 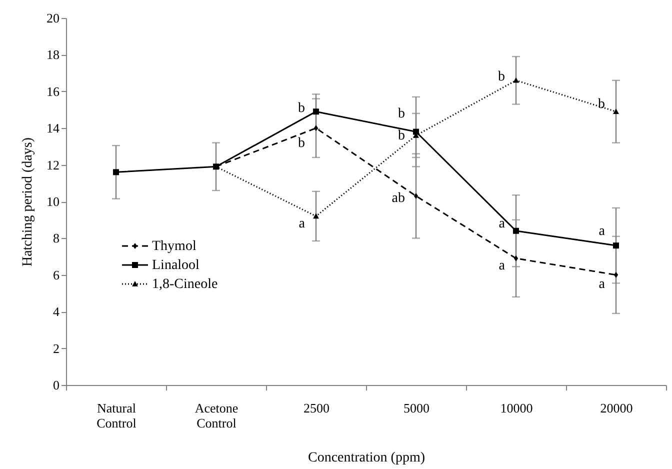 What do you see at coordinates (53, 128) in the screenshot?
I see `y-tick-label: 14` at bounding box center [53, 128].